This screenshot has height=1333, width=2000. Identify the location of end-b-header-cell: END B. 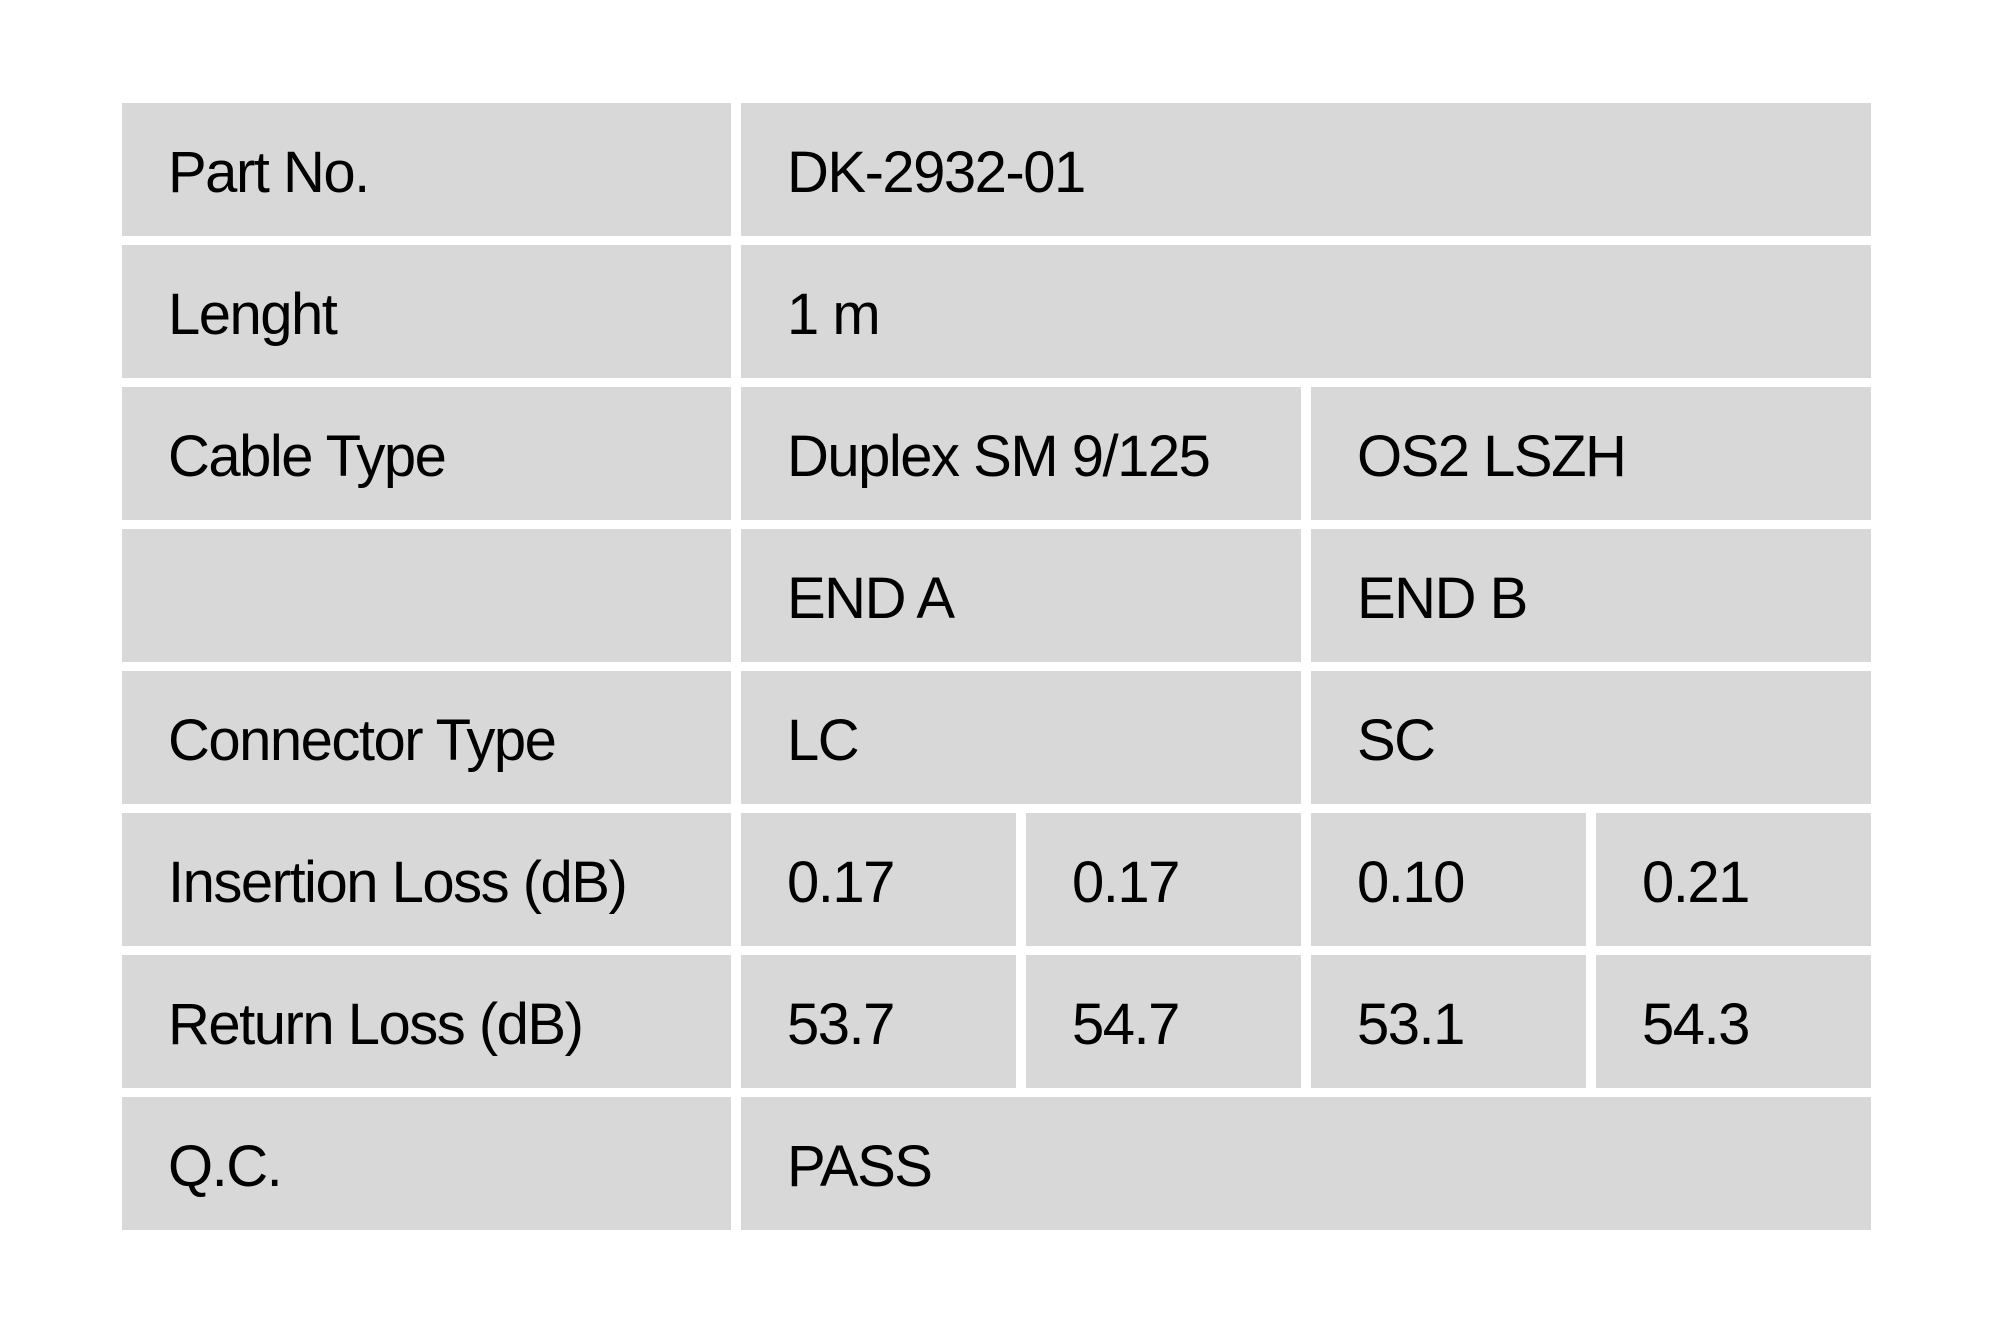
(1591, 595).